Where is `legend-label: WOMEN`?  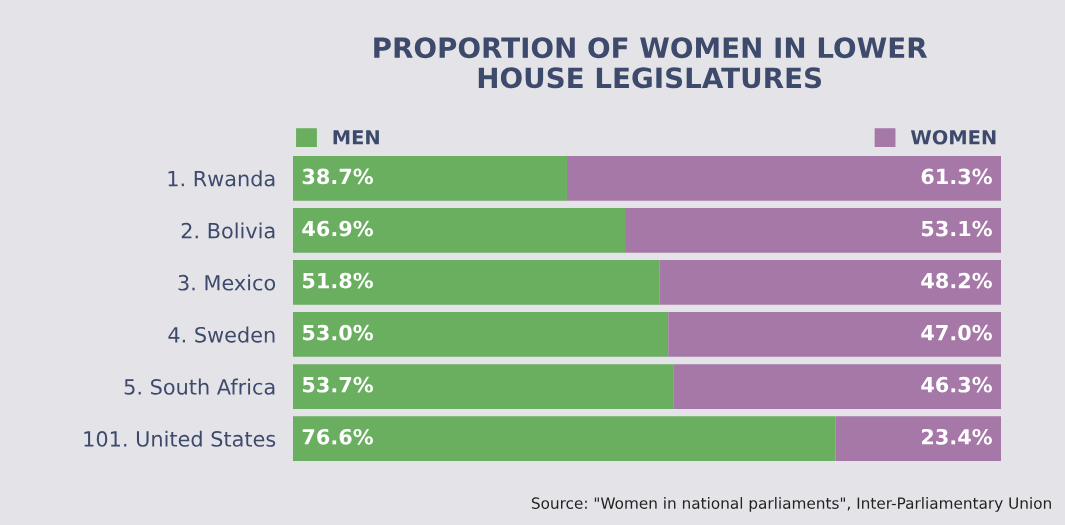 legend-label: WOMEN is located at coordinates (953, 137).